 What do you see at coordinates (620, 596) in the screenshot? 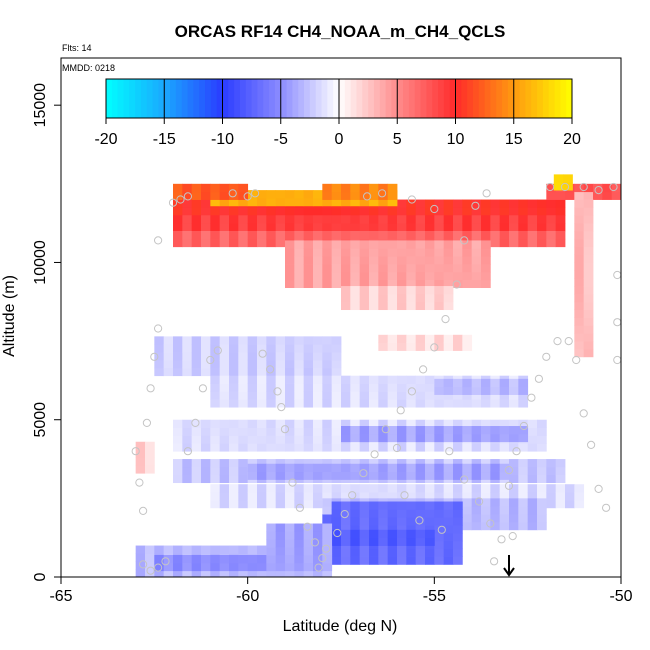
I see `x-tick-label: -50` at bounding box center [620, 596].